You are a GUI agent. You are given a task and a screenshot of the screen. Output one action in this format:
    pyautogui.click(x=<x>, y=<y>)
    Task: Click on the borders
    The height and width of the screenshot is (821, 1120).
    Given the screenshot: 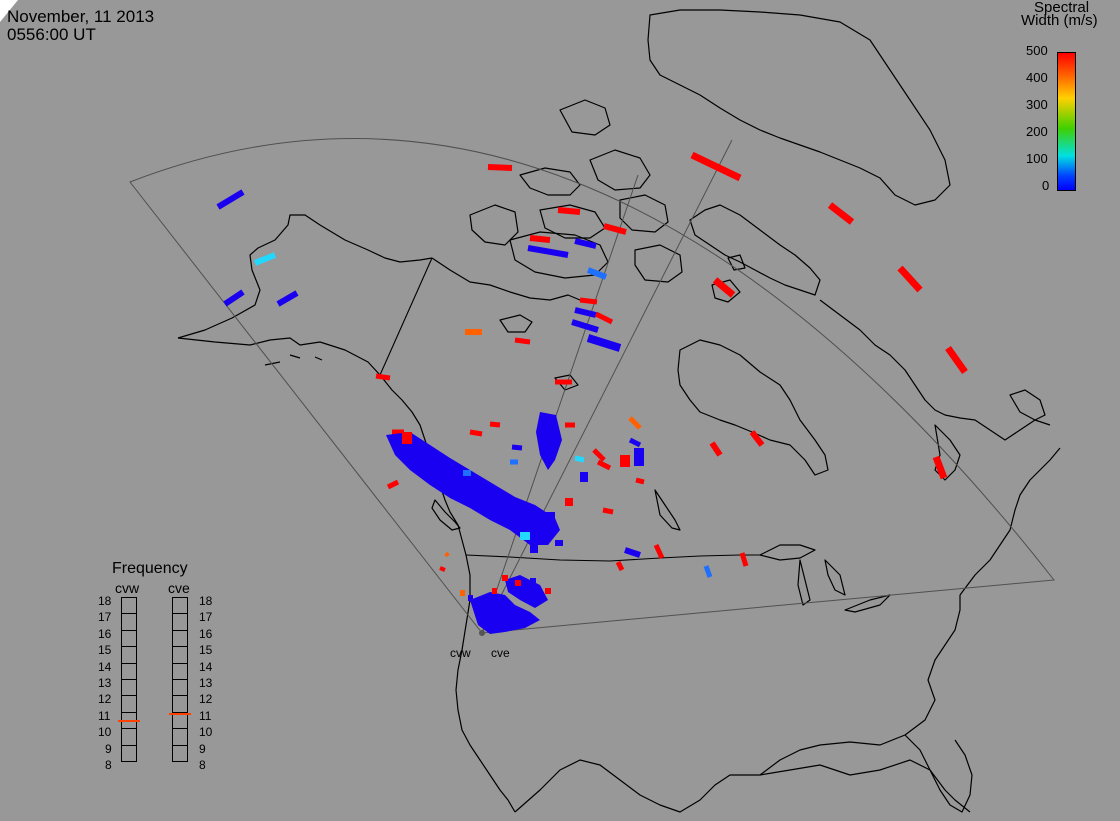 What is the action you would take?
    pyautogui.click(x=569, y=409)
    